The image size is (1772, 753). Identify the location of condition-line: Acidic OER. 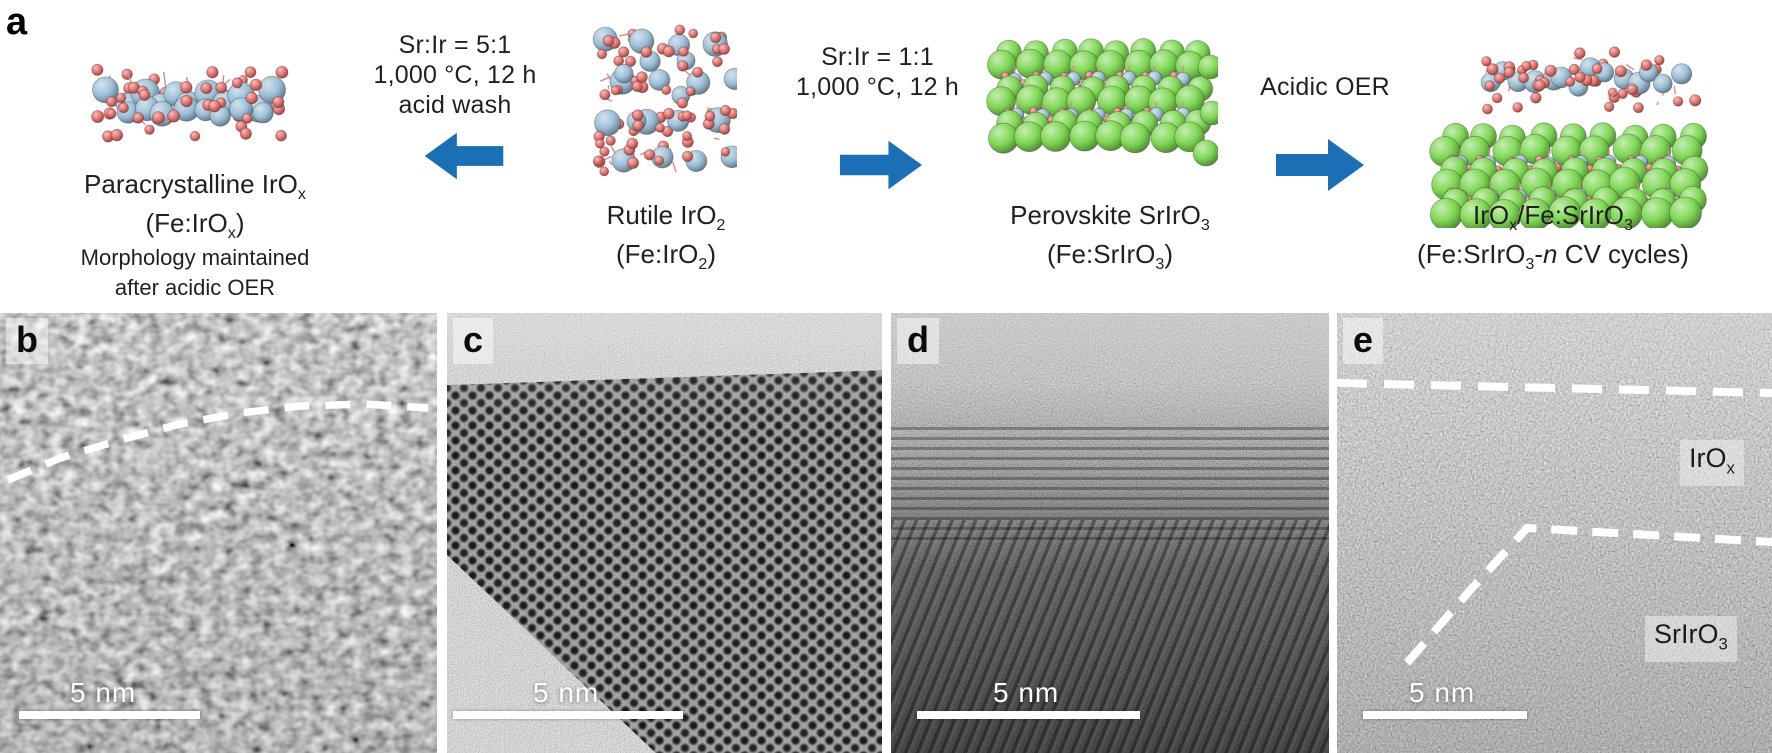
(1325, 87).